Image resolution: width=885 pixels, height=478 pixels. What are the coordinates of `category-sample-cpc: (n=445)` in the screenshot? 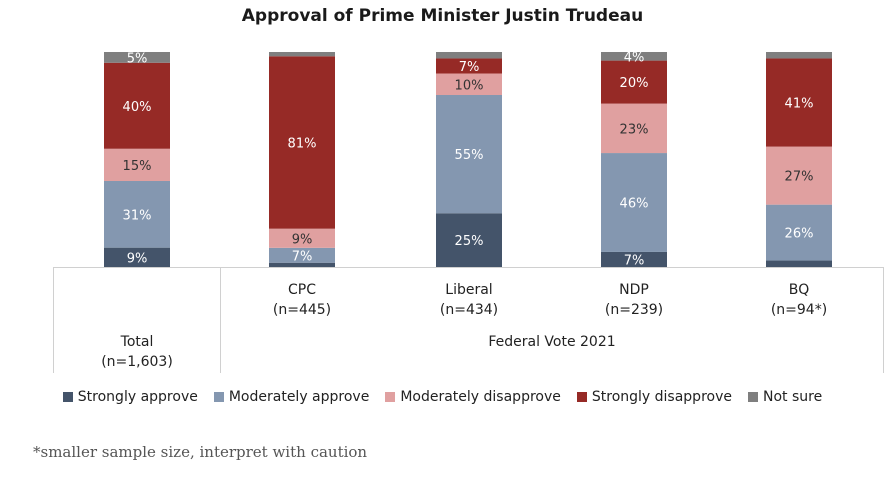 It's located at (302, 310).